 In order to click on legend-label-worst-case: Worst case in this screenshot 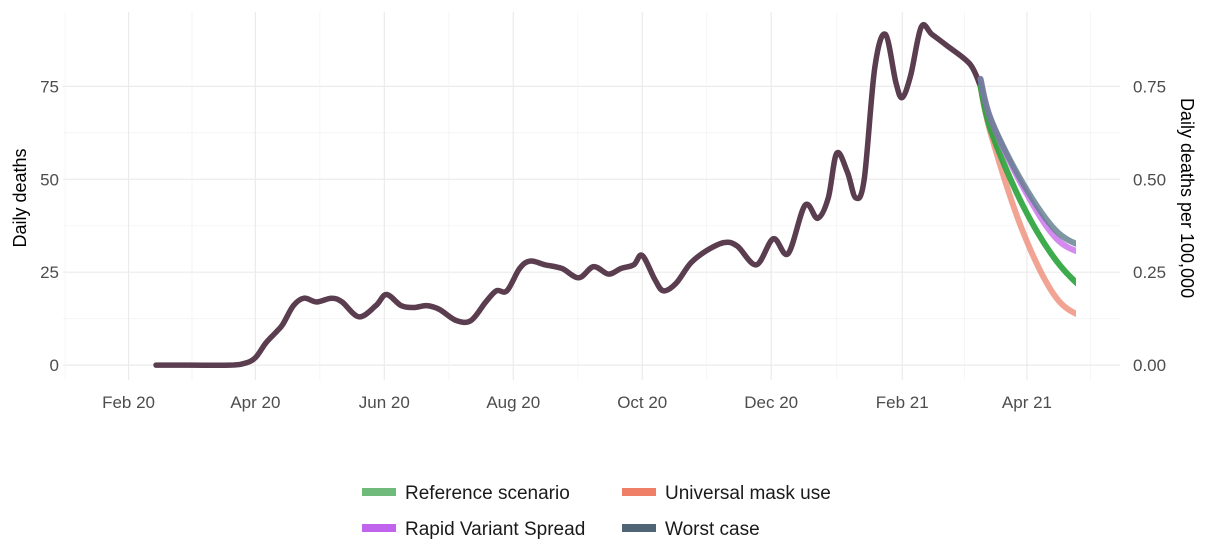, I will do `click(712, 529)`.